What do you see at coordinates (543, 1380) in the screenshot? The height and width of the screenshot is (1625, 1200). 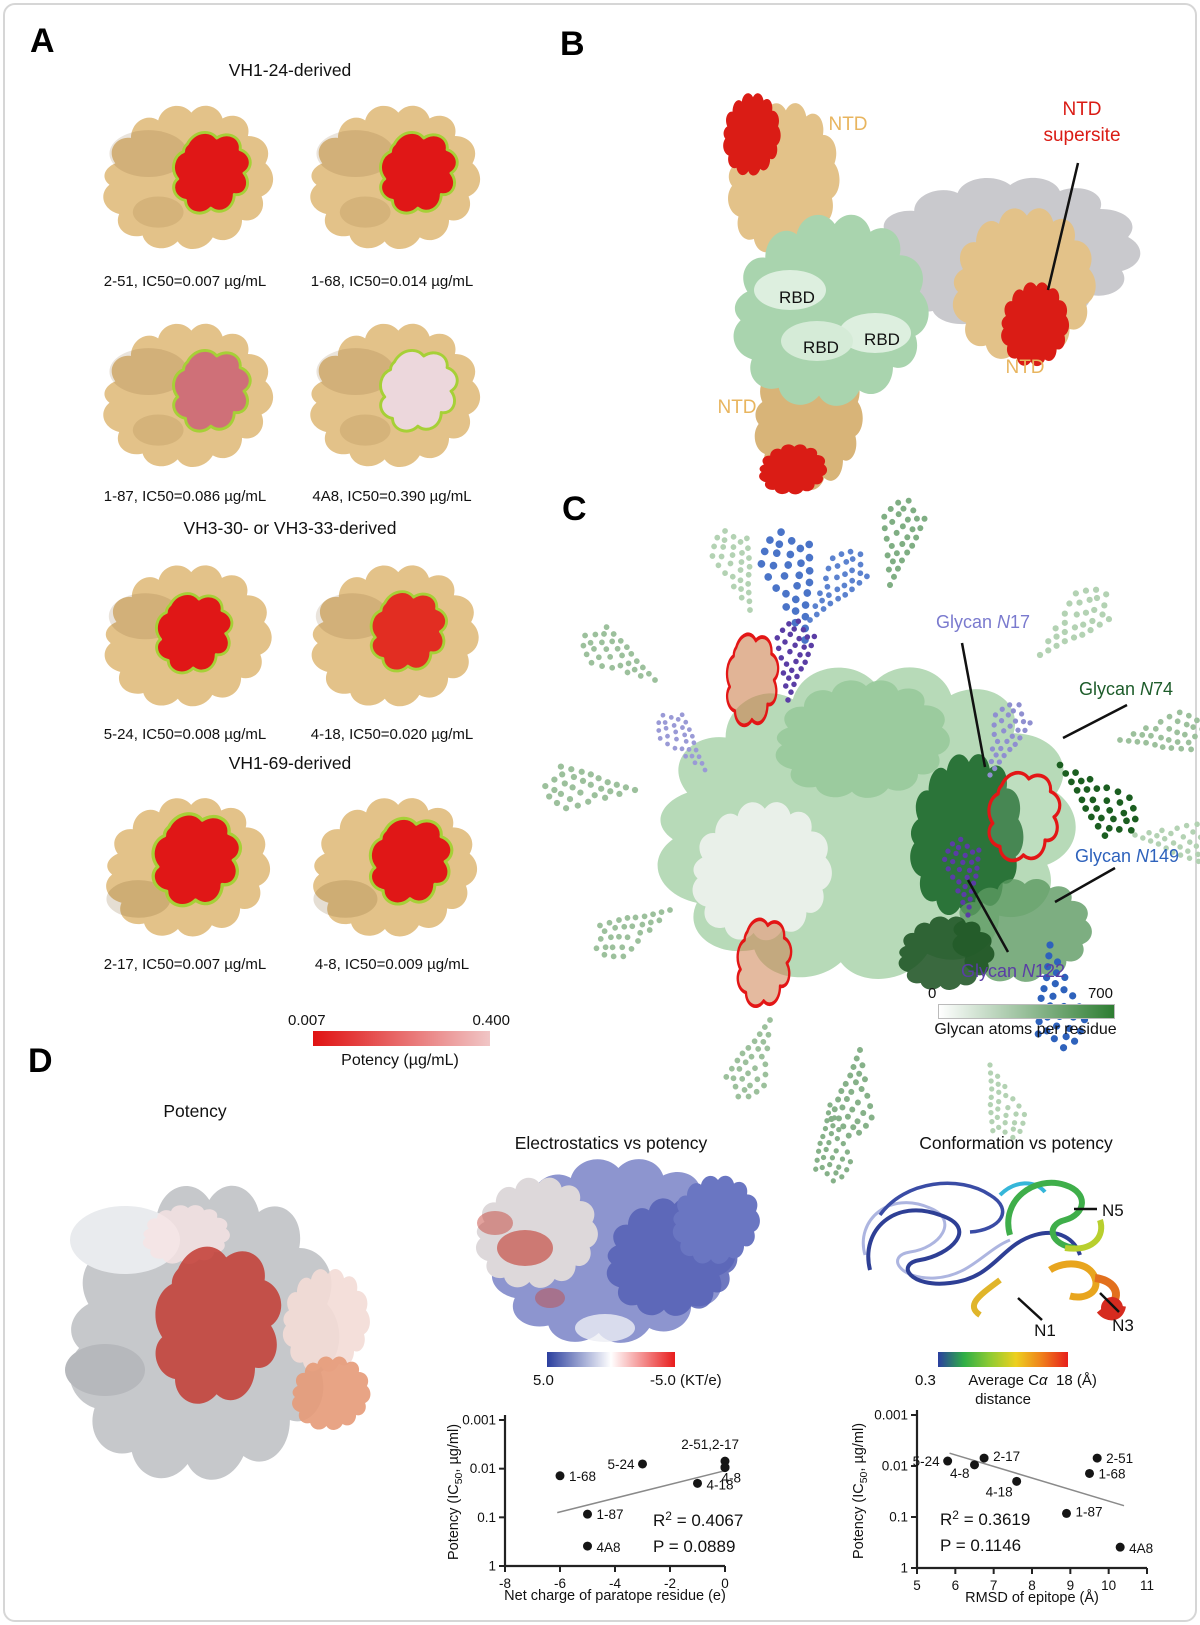 I see `electrostatics-bar-left: 5.0` at bounding box center [543, 1380].